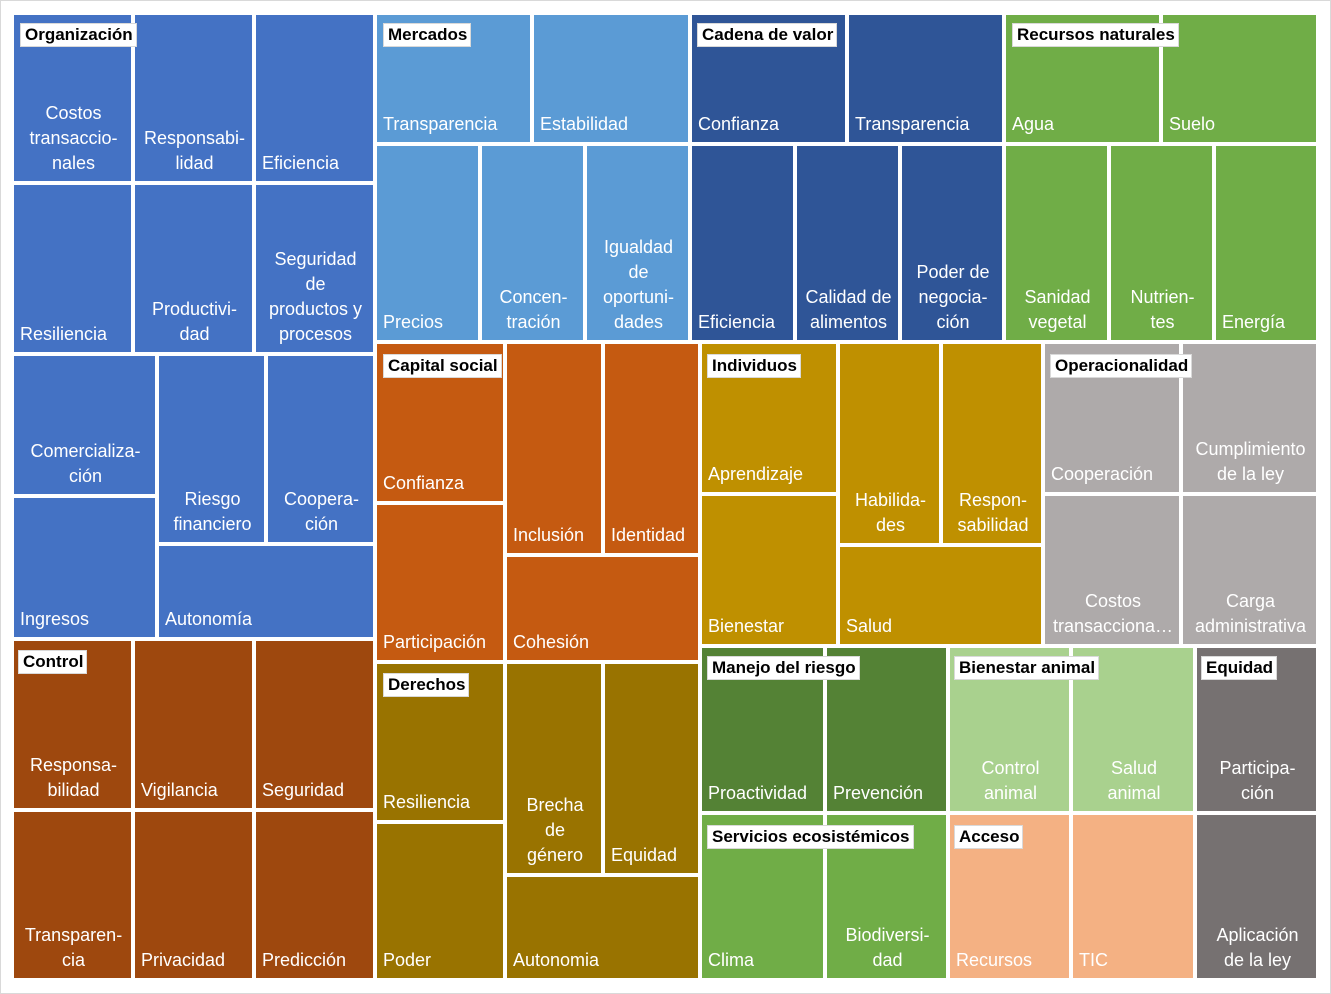 This screenshot has height=994, width=1331. What do you see at coordinates (1134, 793) in the screenshot?
I see `cell-label-line: animal` at bounding box center [1134, 793].